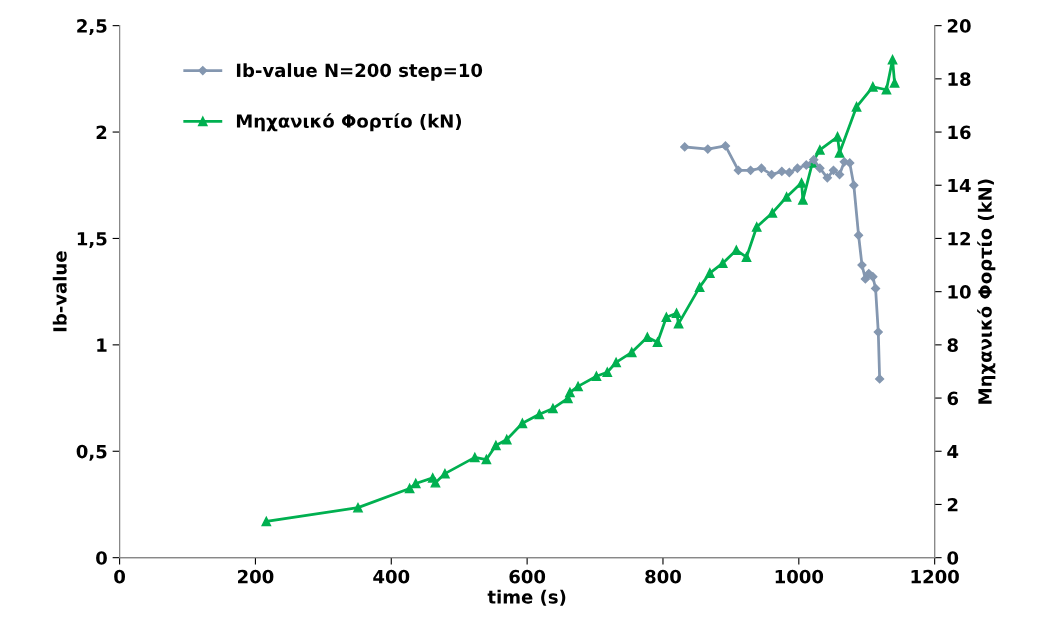  I want to click on y-axis-title: Ib-value, so click(59, 291).